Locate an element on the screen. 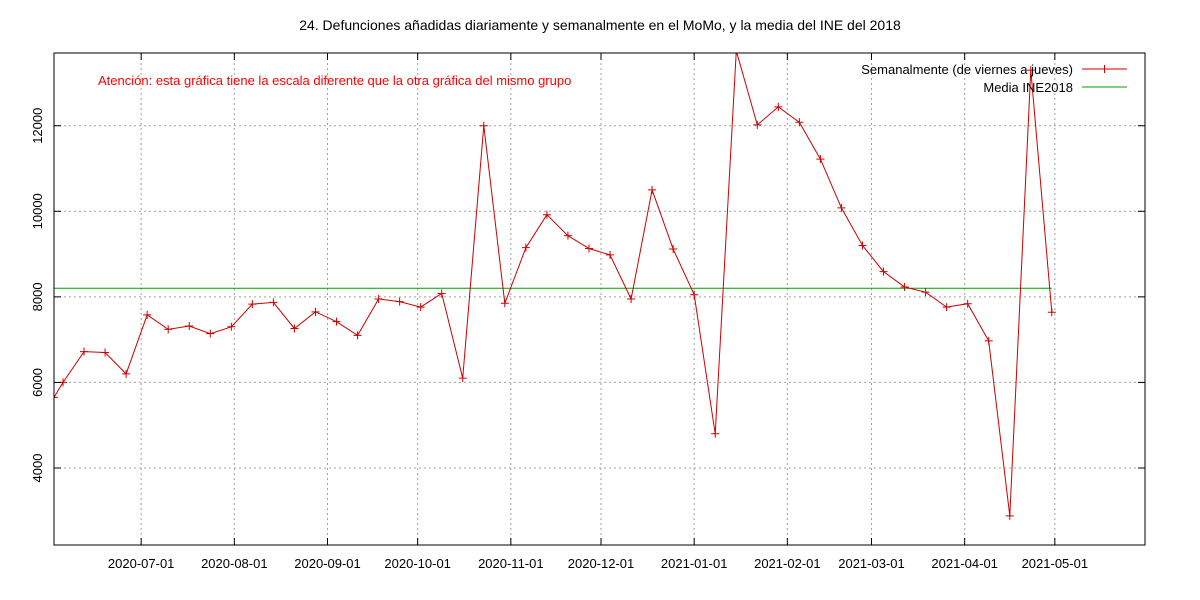 The height and width of the screenshot is (600, 1200). x-tick-label: 2021-03-01 is located at coordinates (871, 563).